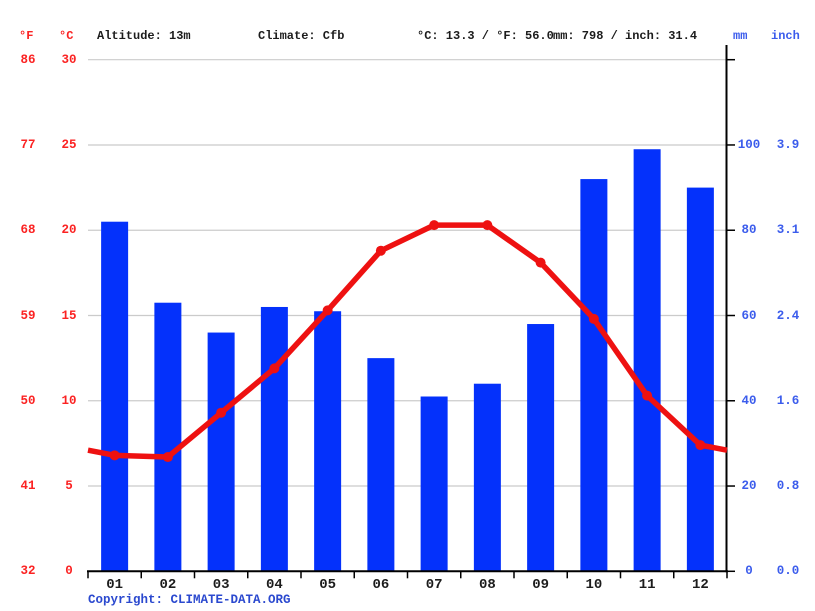 Image resolution: width=815 pixels, height=611 pixels. I want to click on fahrenheit-tick-label: 77, so click(28, 144).